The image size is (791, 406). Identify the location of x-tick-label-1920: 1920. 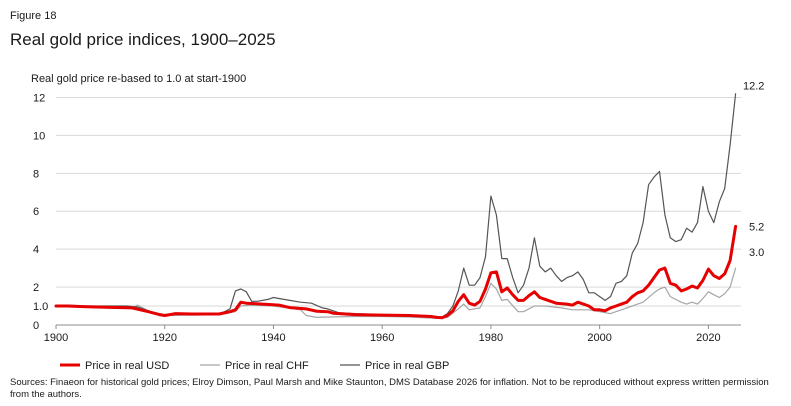
(164, 338).